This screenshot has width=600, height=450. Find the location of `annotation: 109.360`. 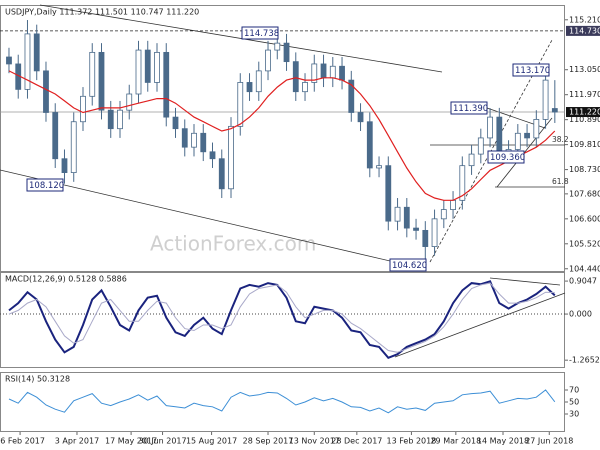

annotation: 109.360 is located at coordinates (507, 158).